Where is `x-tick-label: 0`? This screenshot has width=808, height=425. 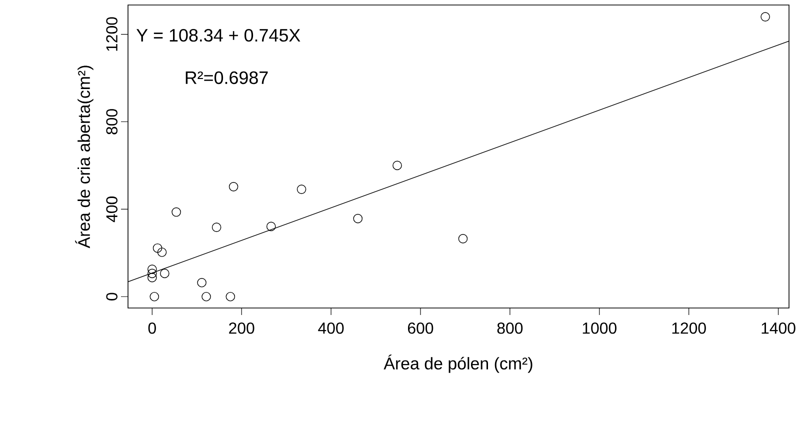
x-tick-label: 0 is located at coordinates (152, 328).